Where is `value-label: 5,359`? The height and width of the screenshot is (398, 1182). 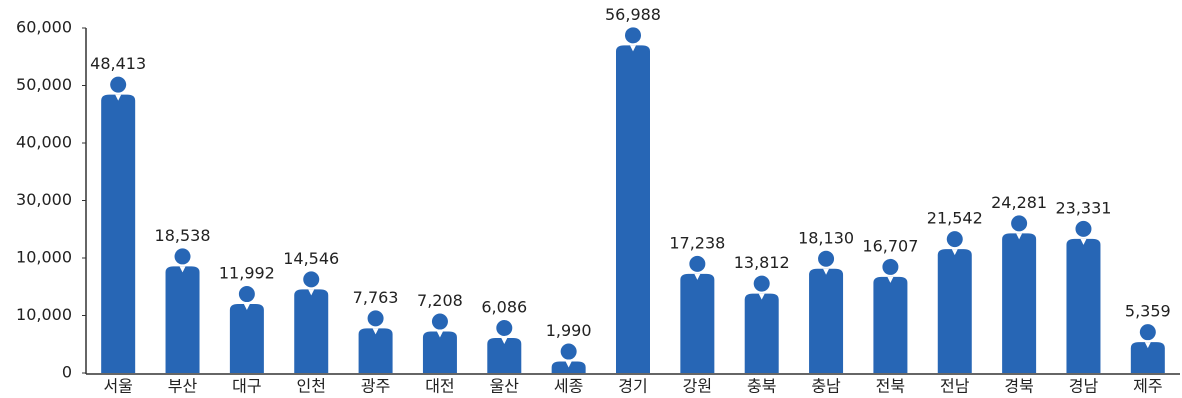 value-label: 5,359 is located at coordinates (1148, 311).